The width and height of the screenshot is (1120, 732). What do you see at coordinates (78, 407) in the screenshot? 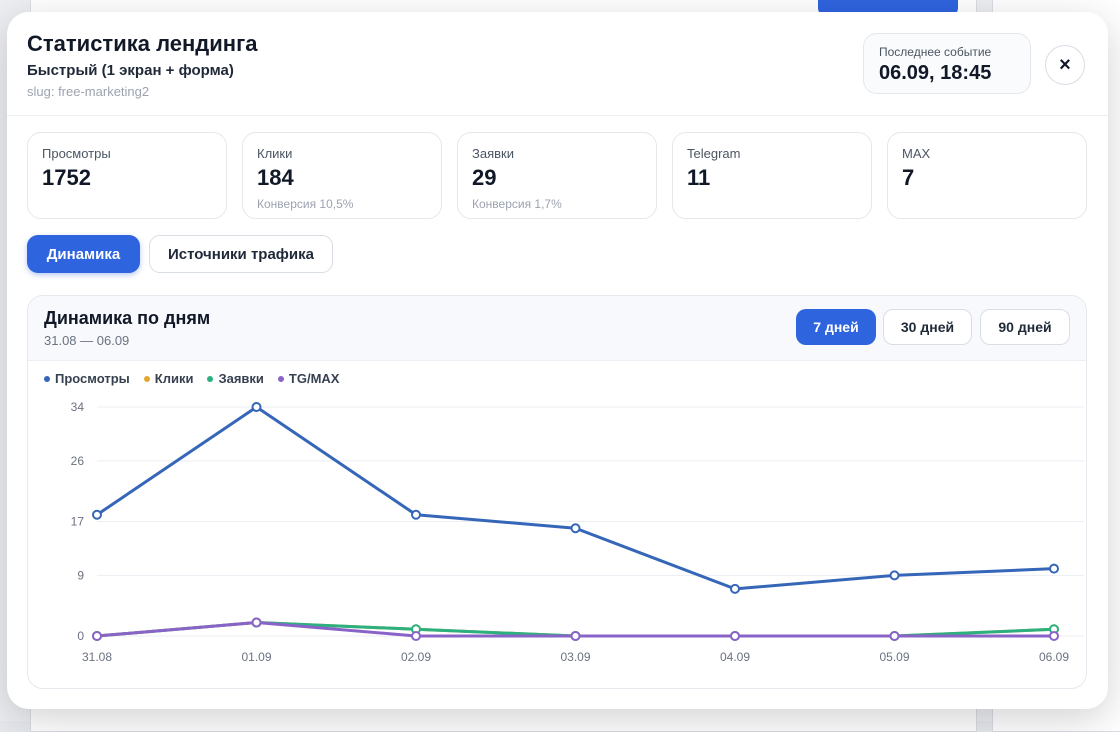
I see `y-tick-label: 34` at bounding box center [78, 407].